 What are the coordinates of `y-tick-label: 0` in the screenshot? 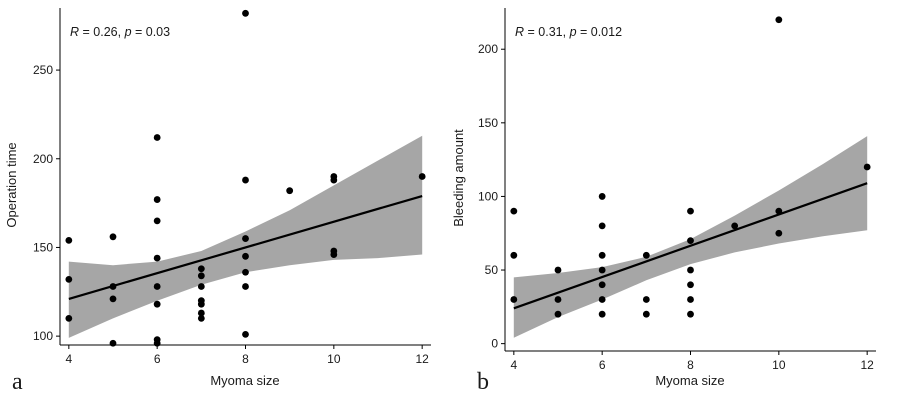 It's located at (494, 344).